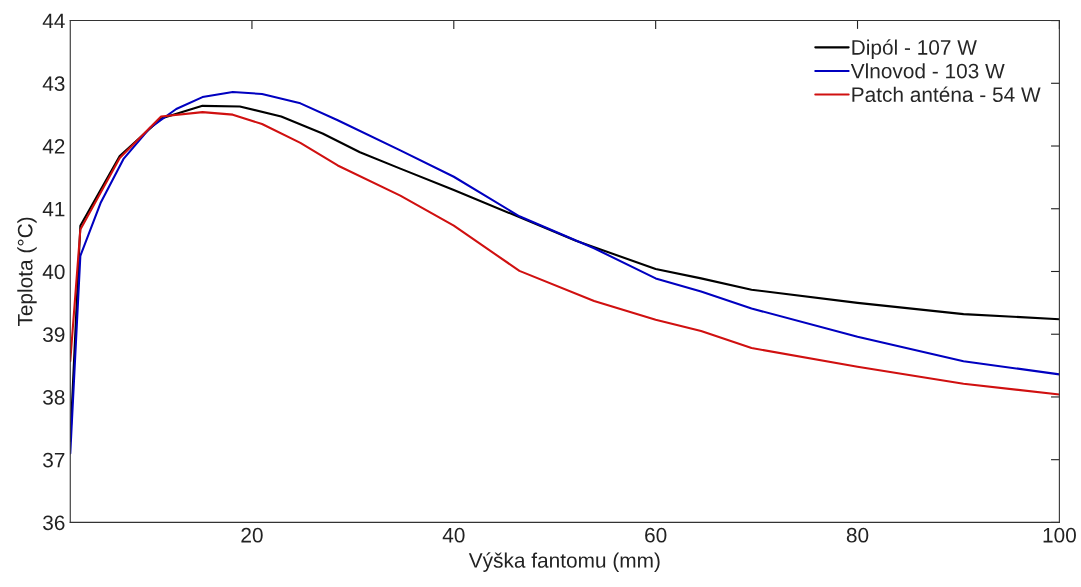 The width and height of the screenshot is (1081, 587). What do you see at coordinates (1059, 535) in the screenshot?
I see `x-tick-label: 100` at bounding box center [1059, 535].